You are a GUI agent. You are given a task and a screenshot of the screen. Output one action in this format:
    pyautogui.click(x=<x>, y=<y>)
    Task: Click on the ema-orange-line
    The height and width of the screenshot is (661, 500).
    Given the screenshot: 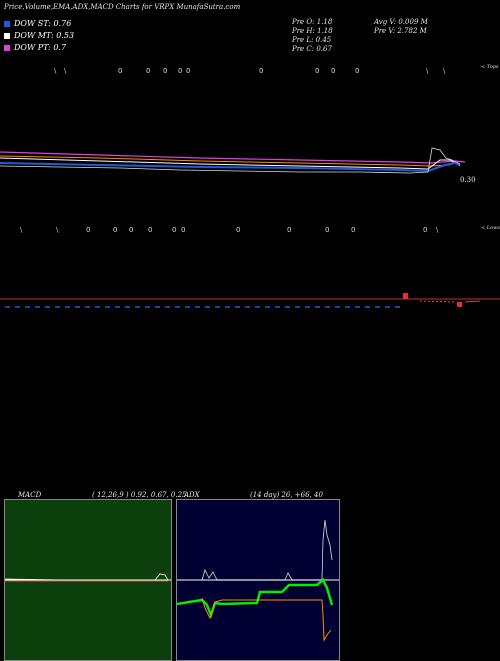 What is the action you would take?
    pyautogui.click(x=225, y=161)
    